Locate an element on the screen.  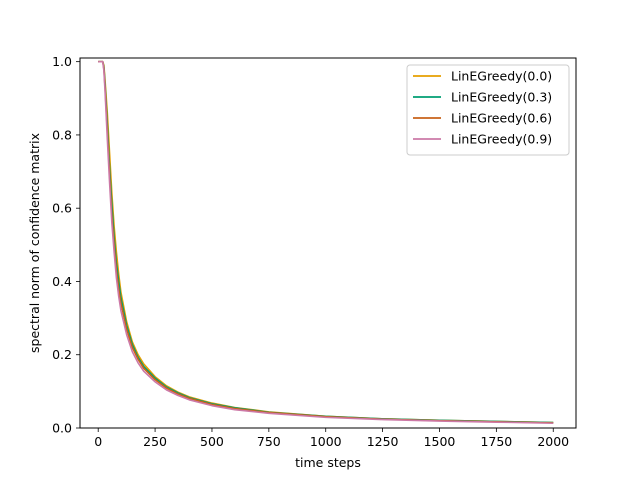
x-tick-label: 1500 is located at coordinates (440, 441).